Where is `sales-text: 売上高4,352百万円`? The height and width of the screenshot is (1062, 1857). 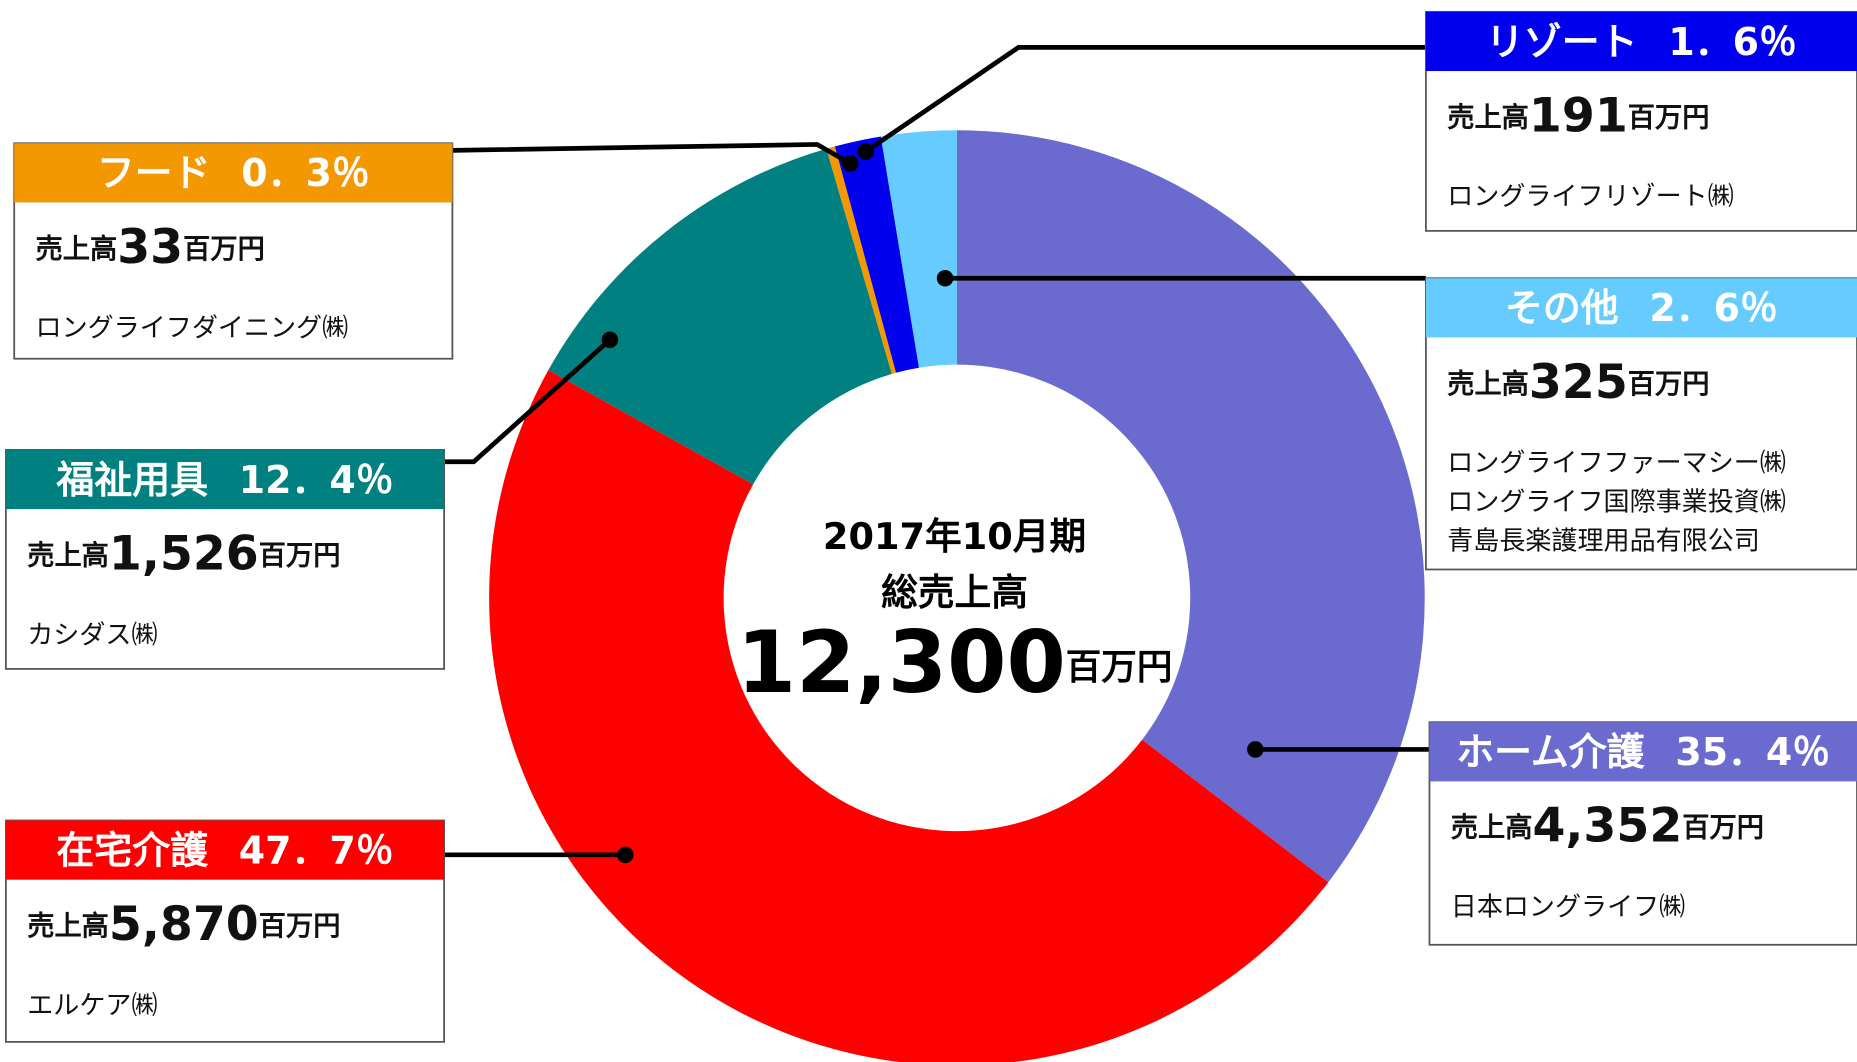
sales-text: 売上高4,352百万円 is located at coordinates (1607, 826).